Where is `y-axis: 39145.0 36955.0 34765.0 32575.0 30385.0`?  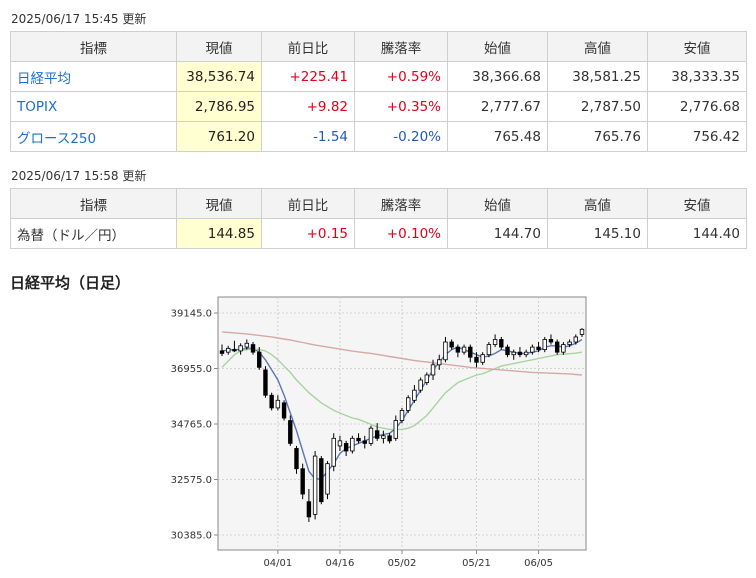 y-axis: 39145.0 36955.0 34765.0 32575.0 30385.0 is located at coordinates (194, 425).